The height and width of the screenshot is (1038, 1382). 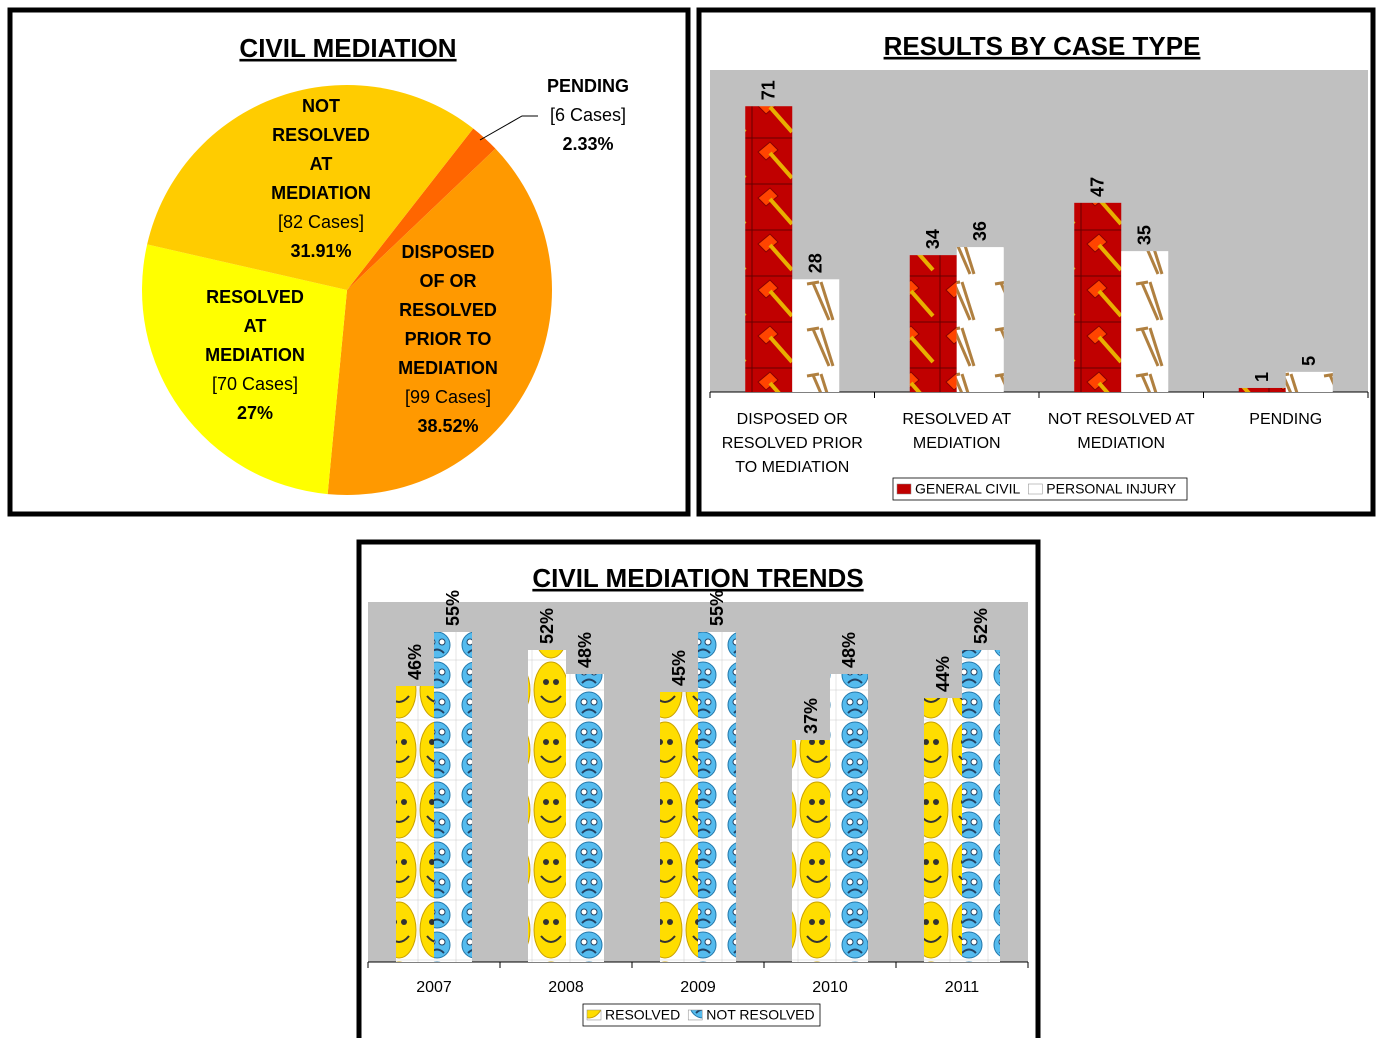 I want to click on data-label: 1, so click(x=1262, y=377).